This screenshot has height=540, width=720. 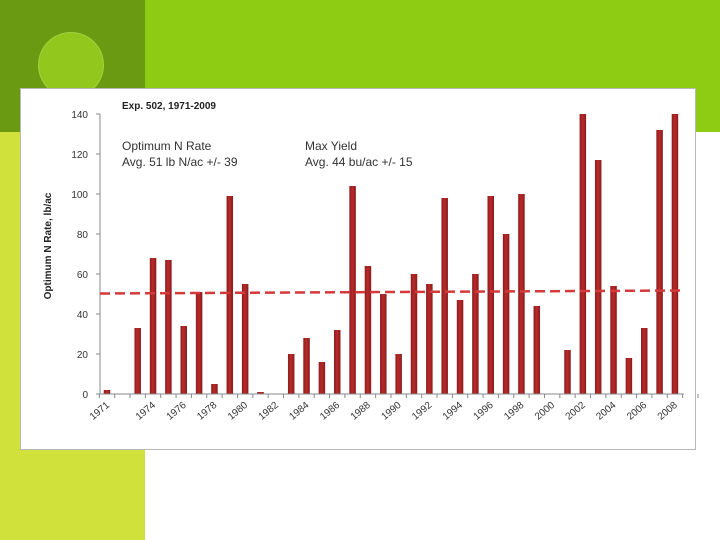 I want to click on bar-2004, so click(x=613, y=340).